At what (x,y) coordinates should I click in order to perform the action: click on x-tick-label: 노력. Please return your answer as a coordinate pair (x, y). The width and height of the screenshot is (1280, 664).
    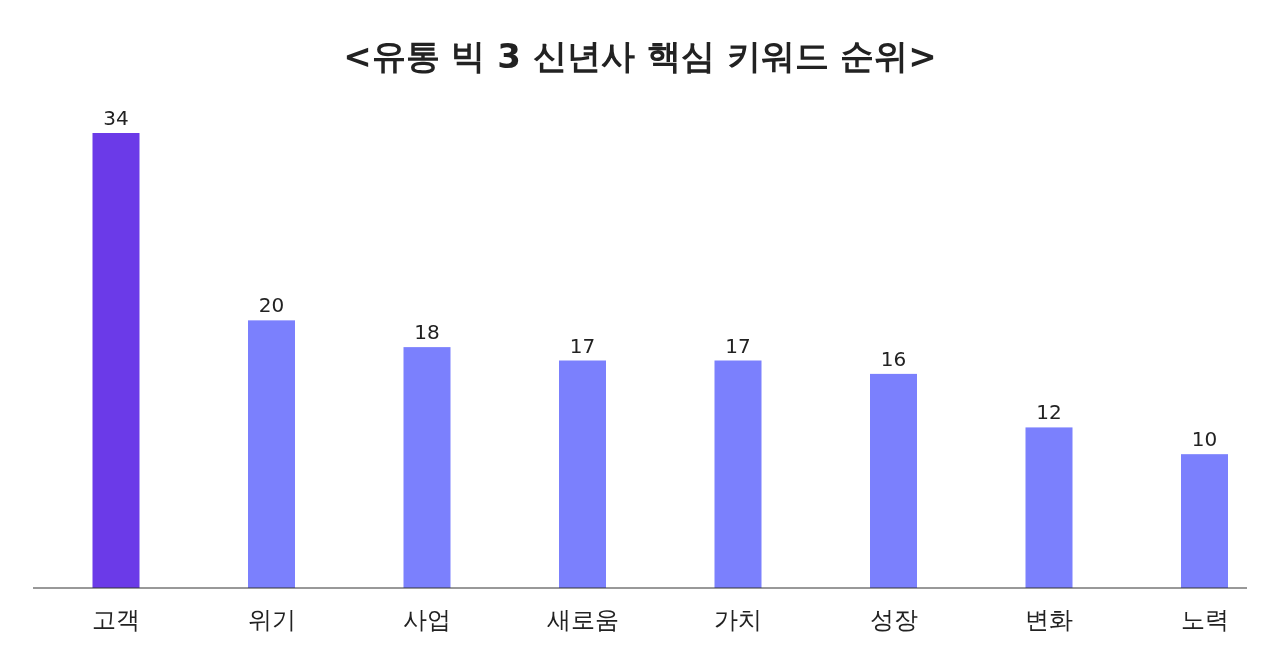
    Looking at the image, I should click on (1204, 620).